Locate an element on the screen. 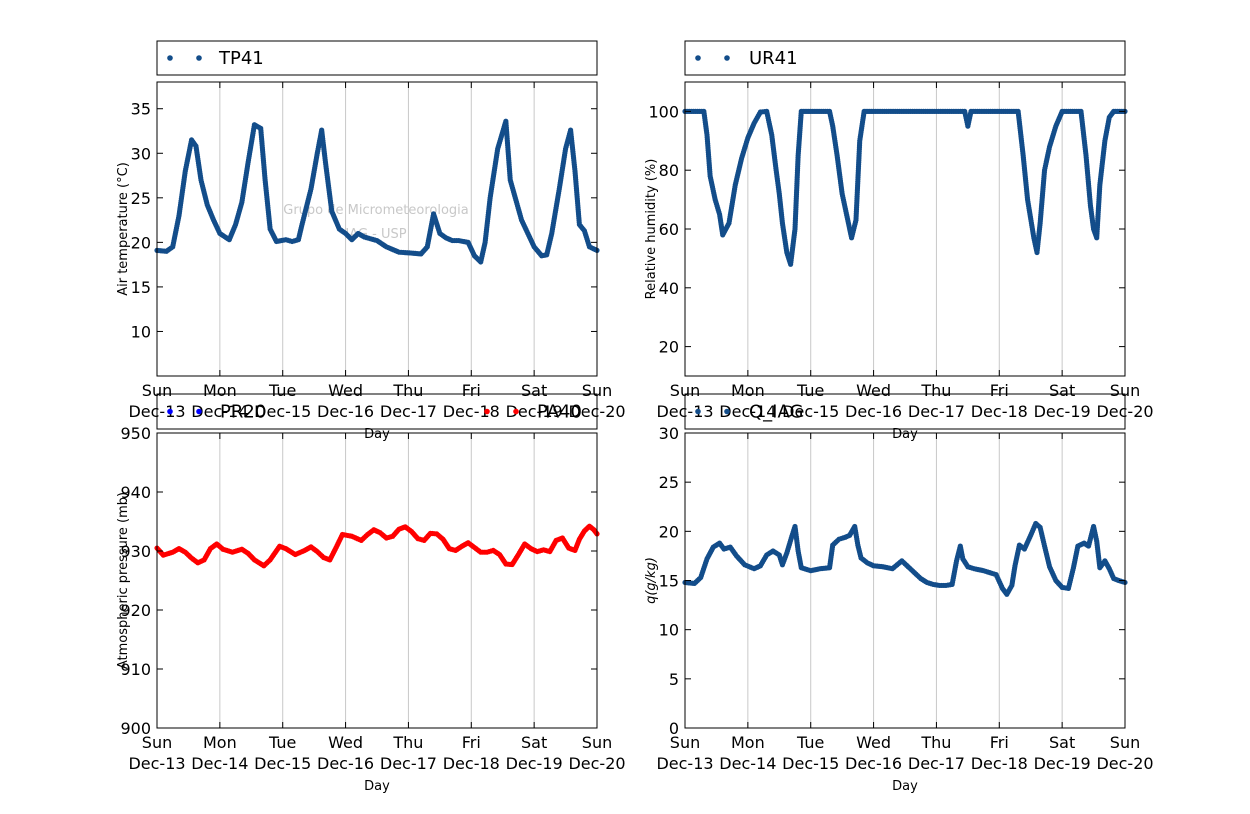  legend-label: PR20 is located at coordinates (243, 412).